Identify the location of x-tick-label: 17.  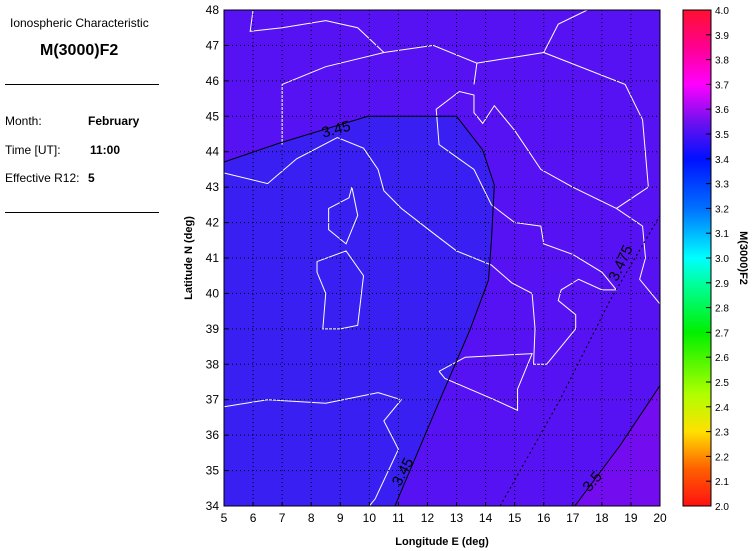
(573, 518).